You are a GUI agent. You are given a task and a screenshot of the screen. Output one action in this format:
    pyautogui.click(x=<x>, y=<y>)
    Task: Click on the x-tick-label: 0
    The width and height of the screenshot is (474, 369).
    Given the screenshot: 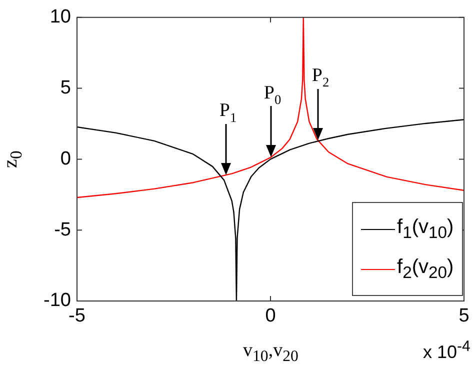 What is the action you would take?
    pyautogui.click(x=270, y=316)
    